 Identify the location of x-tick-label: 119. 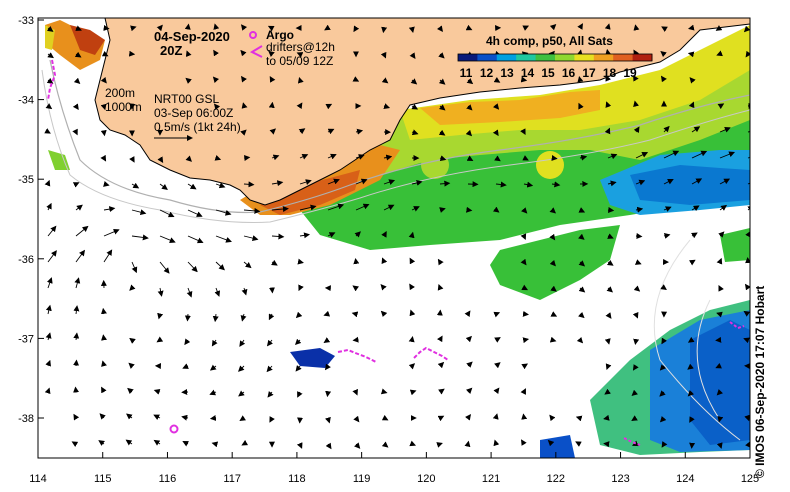
(362, 479).